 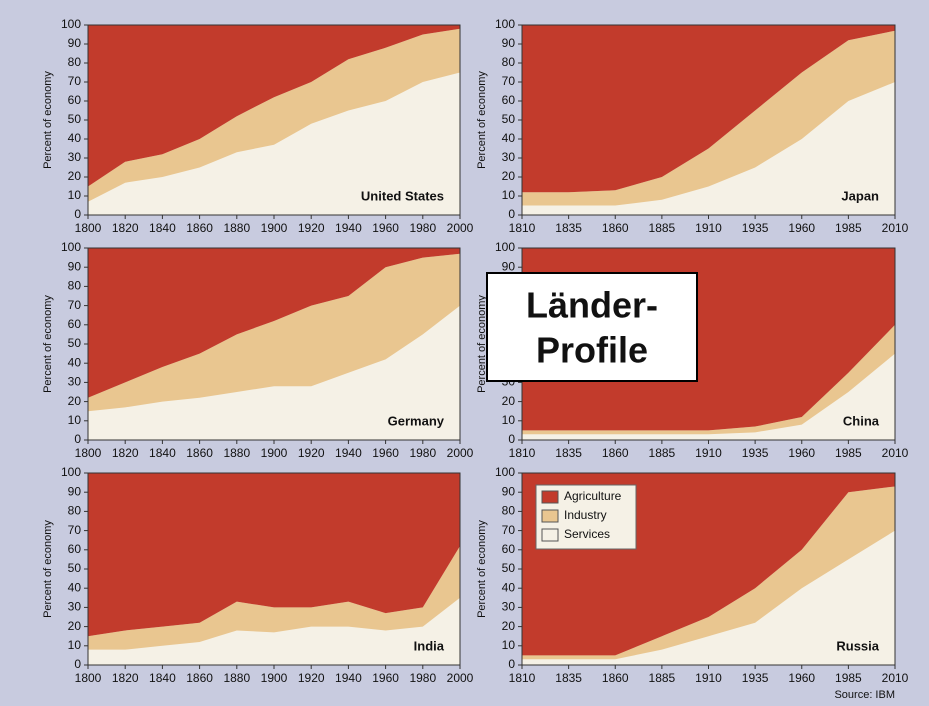 I want to click on x-tick-label: 1985, so click(x=848, y=228).